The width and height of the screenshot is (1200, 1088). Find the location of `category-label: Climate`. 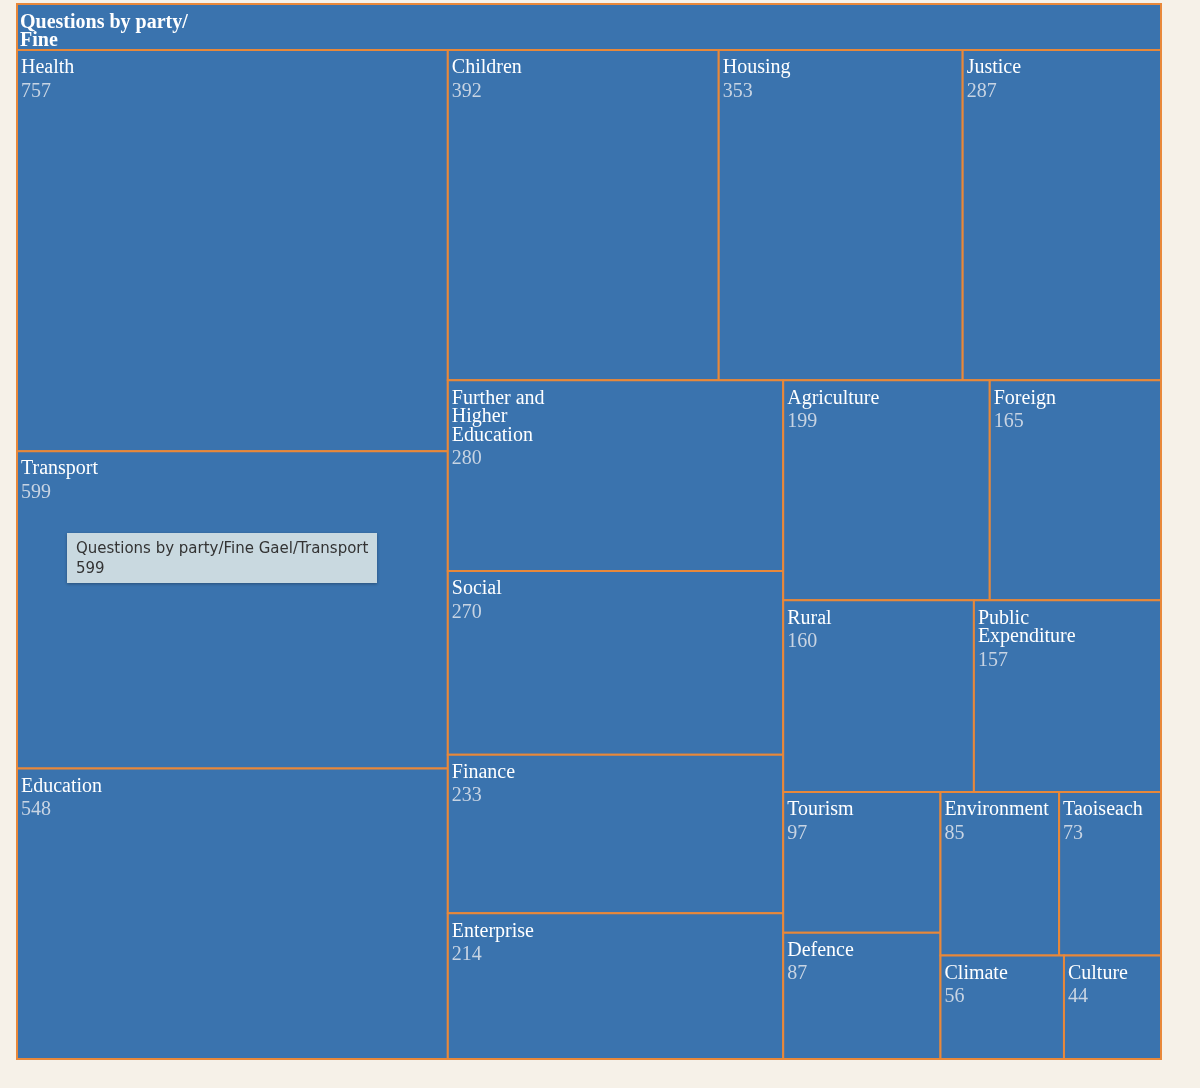

category-label: Climate is located at coordinates (976, 971).